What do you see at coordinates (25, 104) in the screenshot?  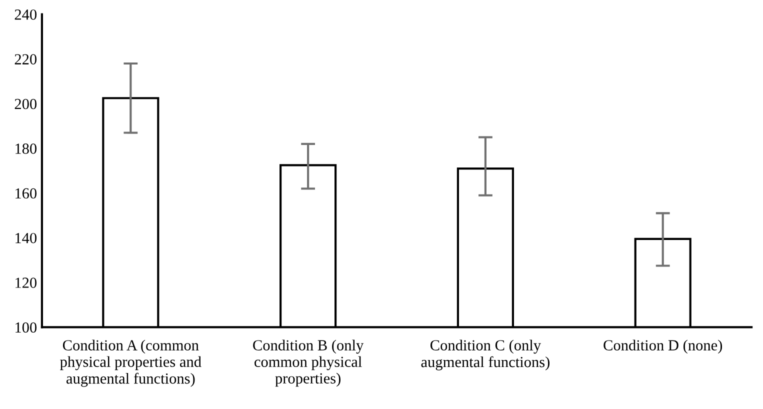 I see `y-tick-label: 200` at bounding box center [25, 104].